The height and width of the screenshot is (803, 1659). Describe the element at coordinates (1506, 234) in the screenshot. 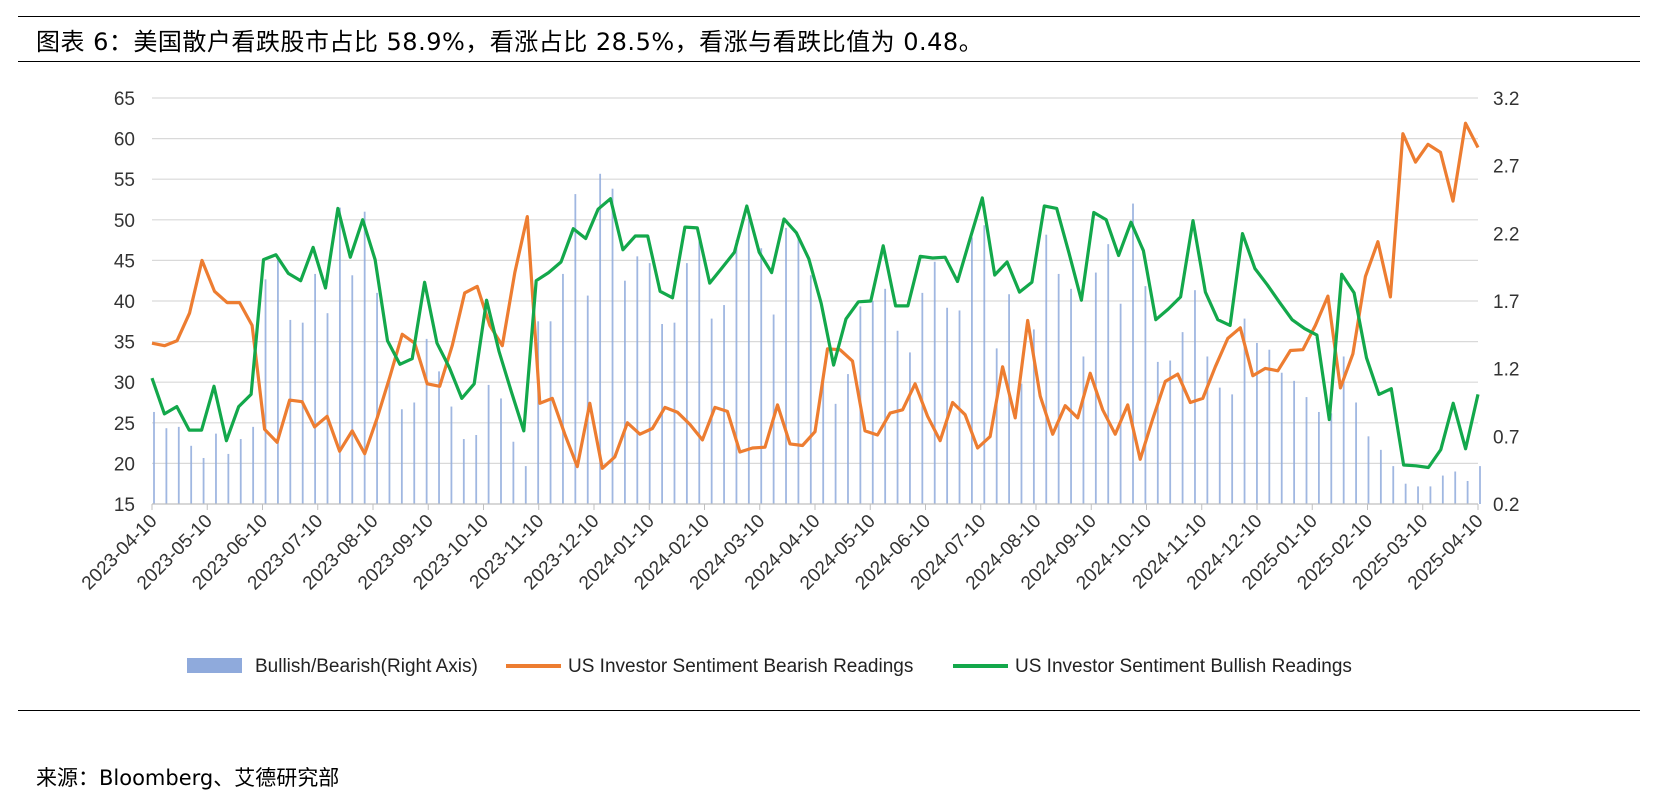

I see `right-axis-tick-label: 2.2` at that location.